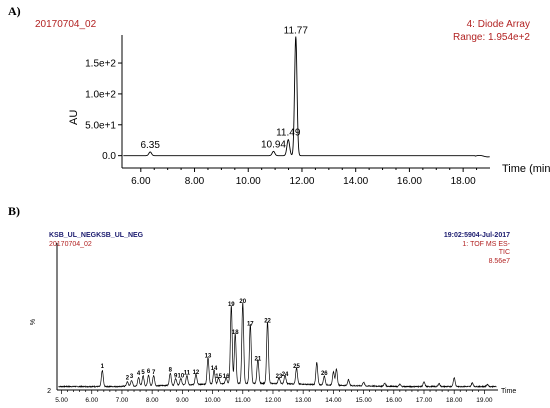 The image size is (550, 408). What do you see at coordinates (100, 64) in the screenshot?
I see `panel-a-y-tick-label: 1.5e+2` at bounding box center [100, 64].